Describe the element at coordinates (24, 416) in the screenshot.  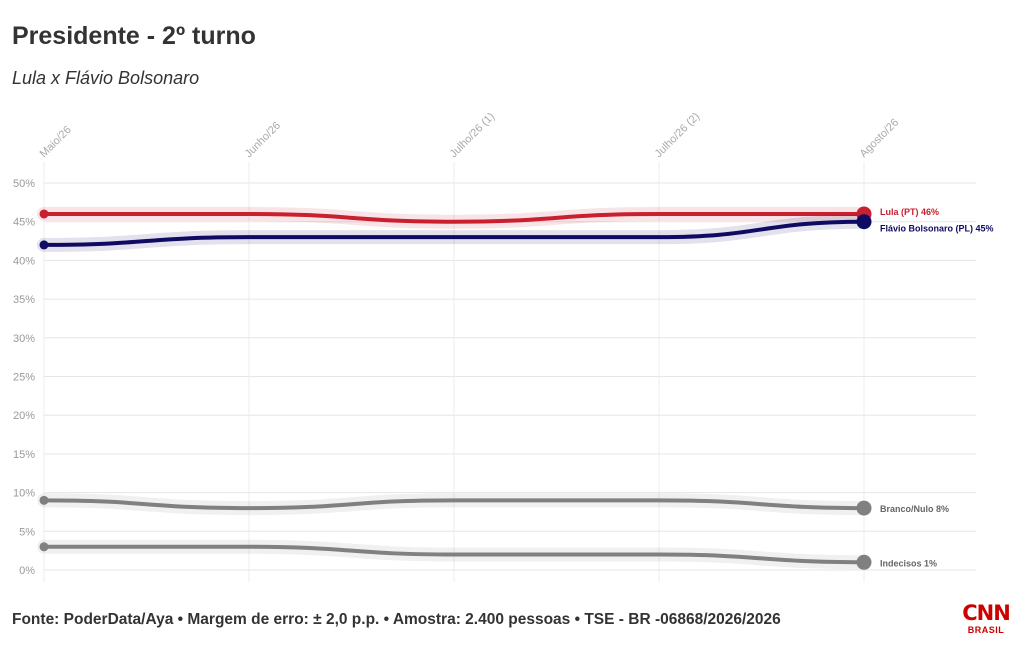
I see `y-tick-label: 20%` at that location.